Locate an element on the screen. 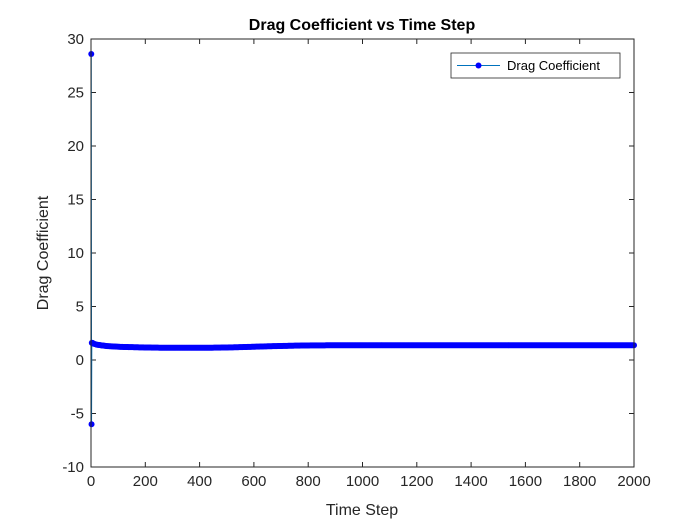 This screenshot has height=530, width=700. x-tick-label: 1200 is located at coordinates (416, 481).